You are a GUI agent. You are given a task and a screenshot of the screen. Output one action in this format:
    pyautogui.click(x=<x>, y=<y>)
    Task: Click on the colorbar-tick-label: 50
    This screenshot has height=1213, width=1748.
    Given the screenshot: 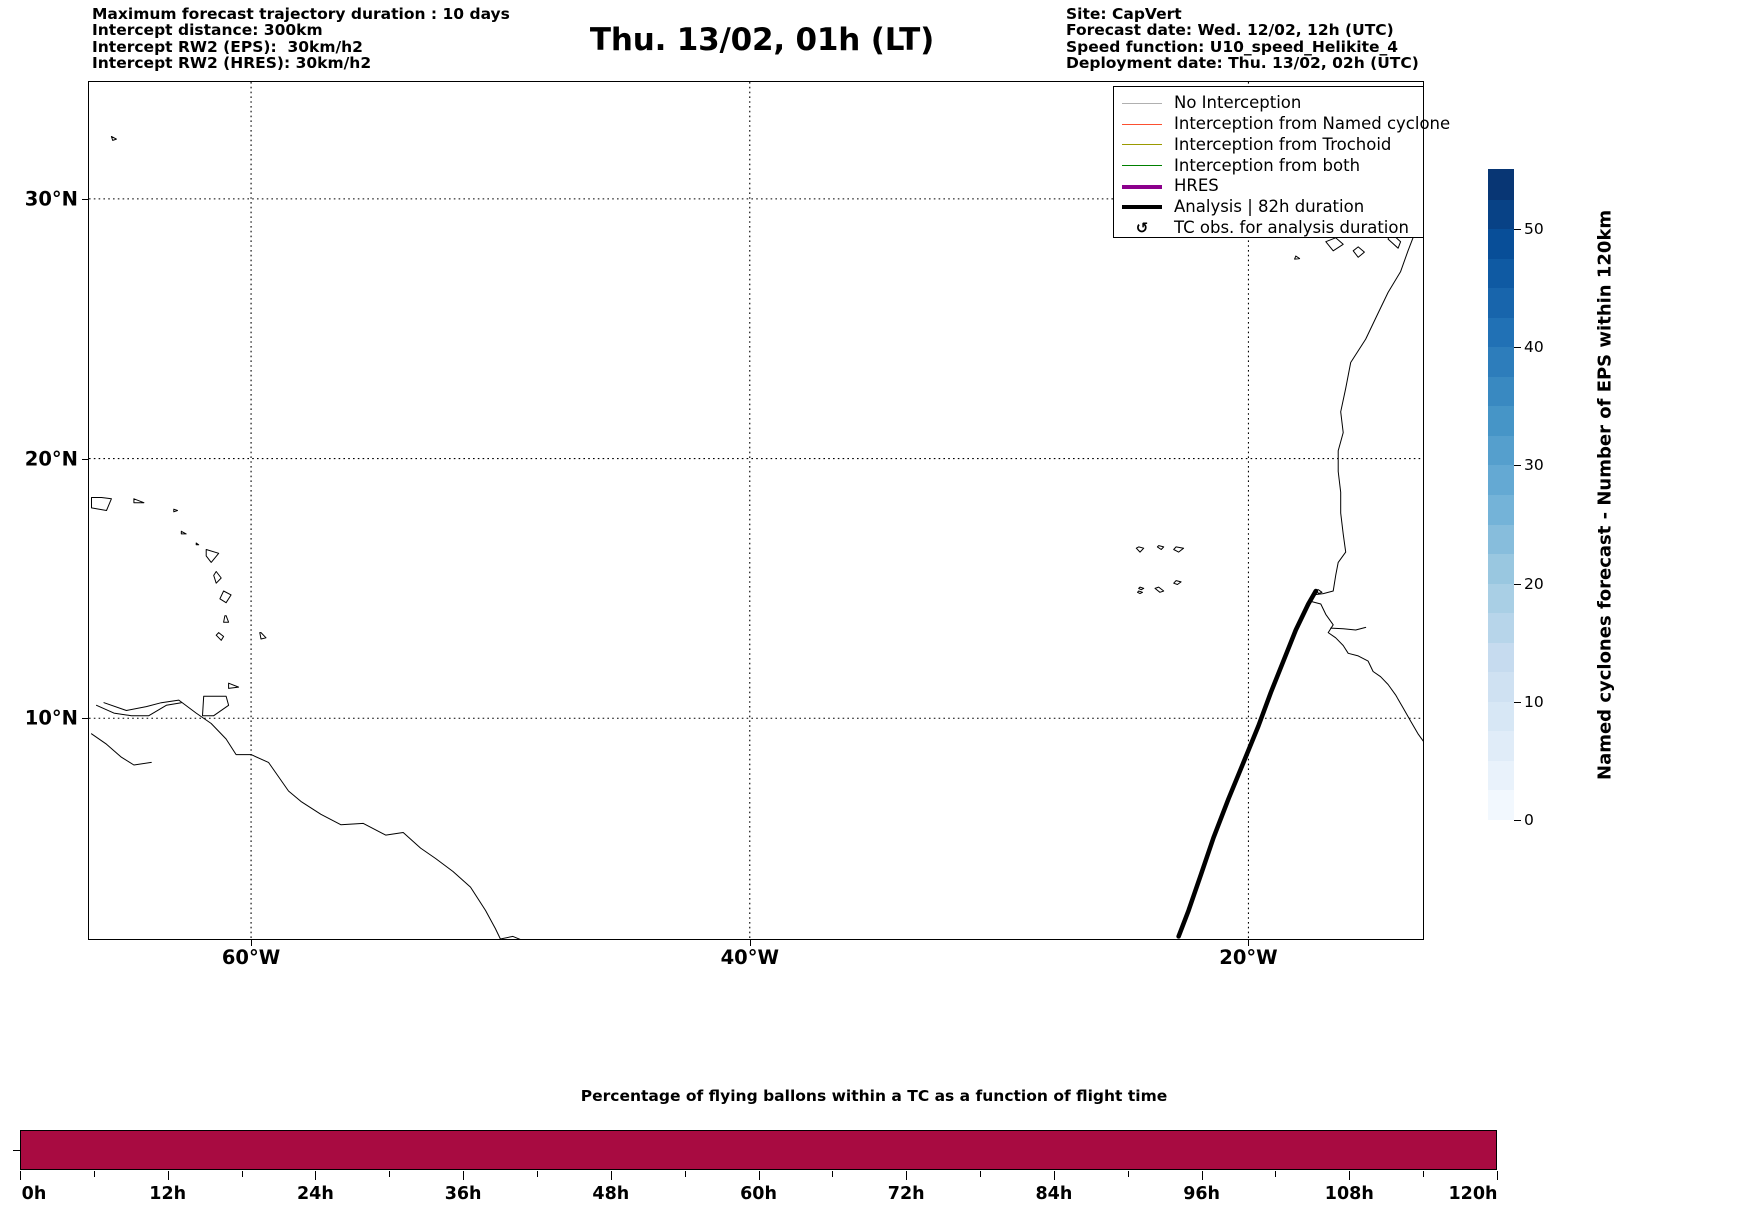 What is the action you would take?
    pyautogui.click(x=1534, y=229)
    